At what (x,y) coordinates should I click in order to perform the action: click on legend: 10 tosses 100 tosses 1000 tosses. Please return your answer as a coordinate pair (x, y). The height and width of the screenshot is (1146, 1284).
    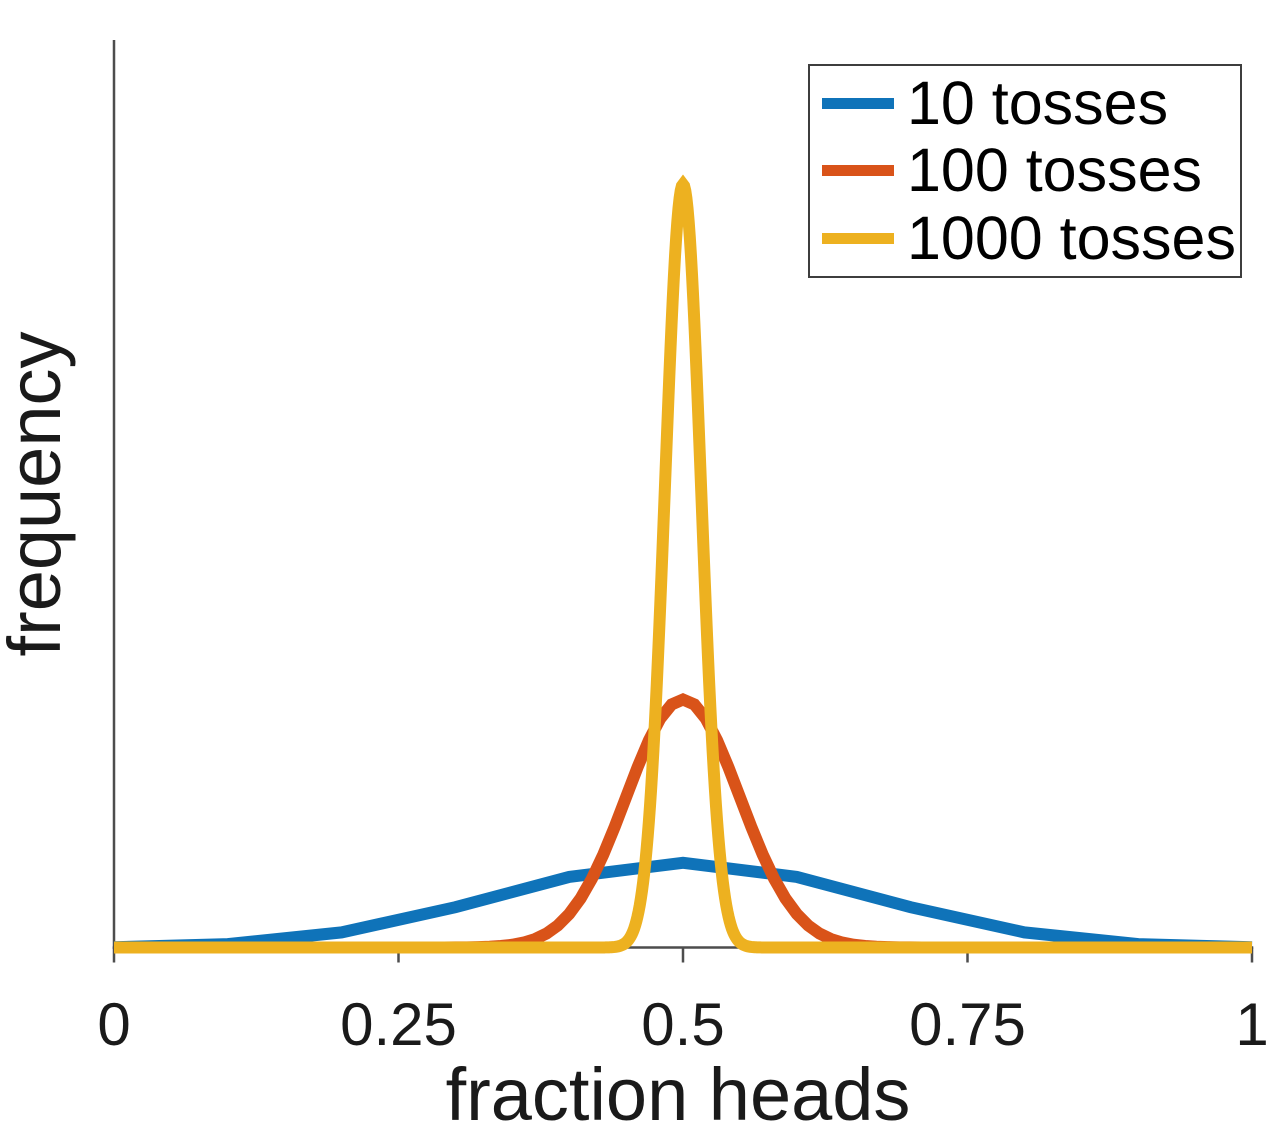
    Looking at the image, I should click on (1025, 171).